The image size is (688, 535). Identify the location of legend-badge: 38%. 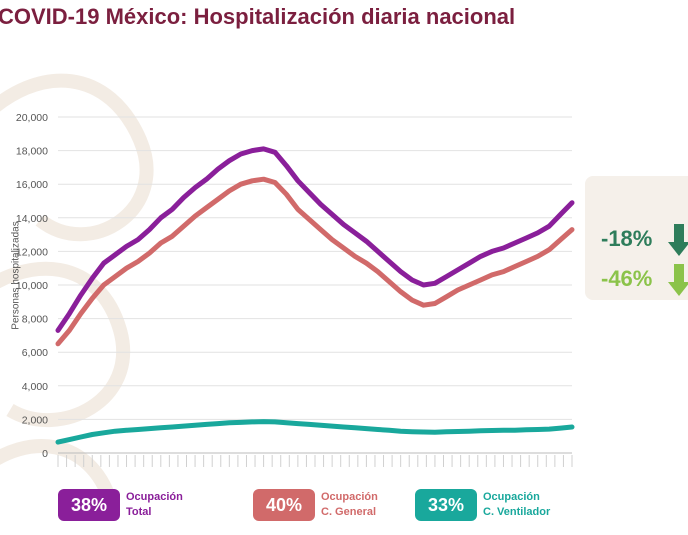
(89, 505).